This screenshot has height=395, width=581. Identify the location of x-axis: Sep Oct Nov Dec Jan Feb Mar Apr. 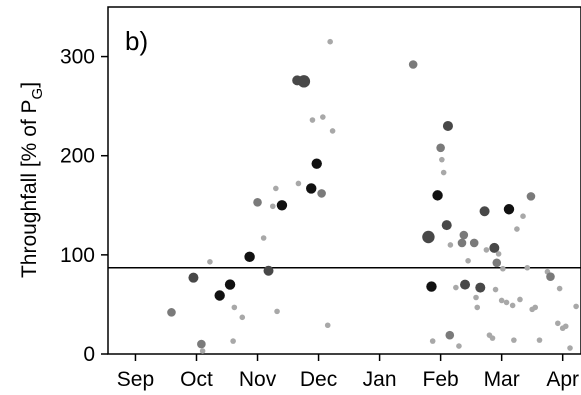
(348, 372).